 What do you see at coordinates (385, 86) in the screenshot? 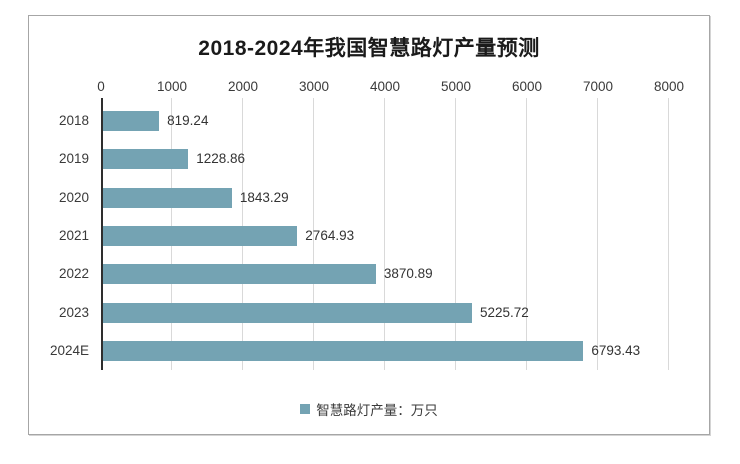
I see `x-axis-tick-label: 4000` at bounding box center [385, 86].